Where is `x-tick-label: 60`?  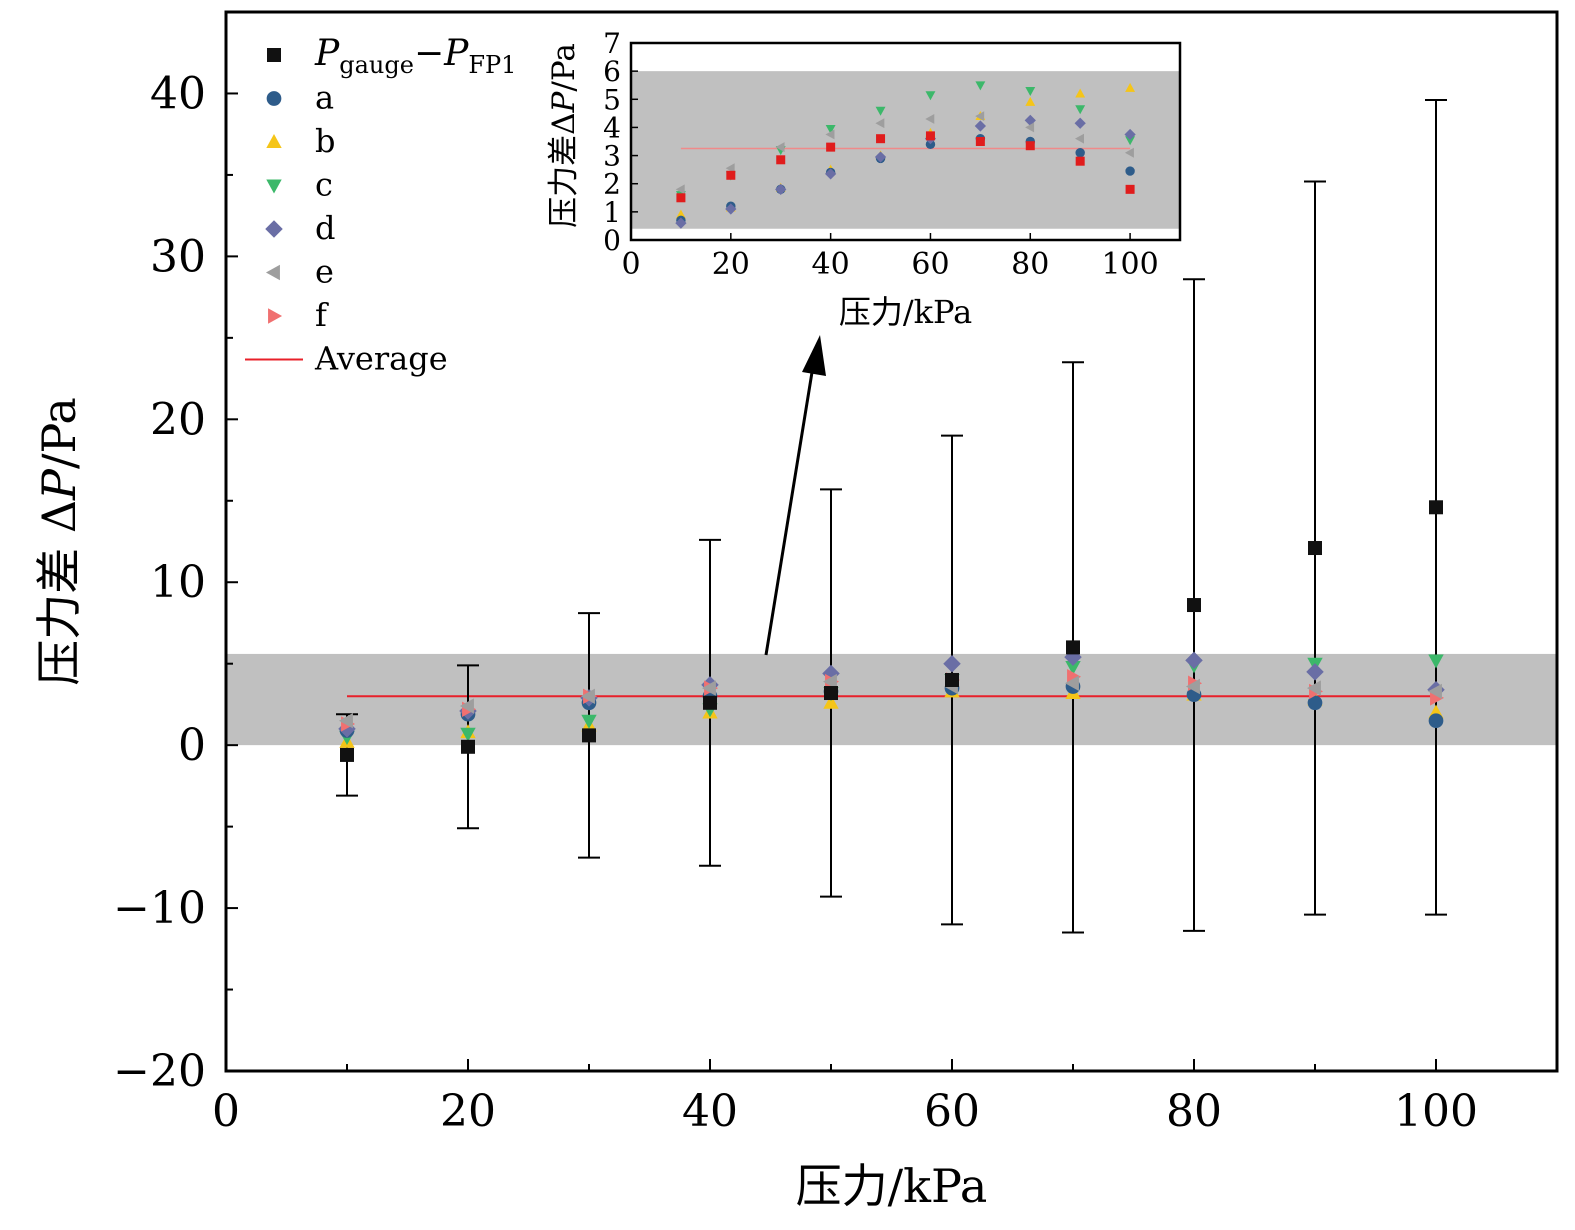 x-tick-label: 60 is located at coordinates (952, 1111).